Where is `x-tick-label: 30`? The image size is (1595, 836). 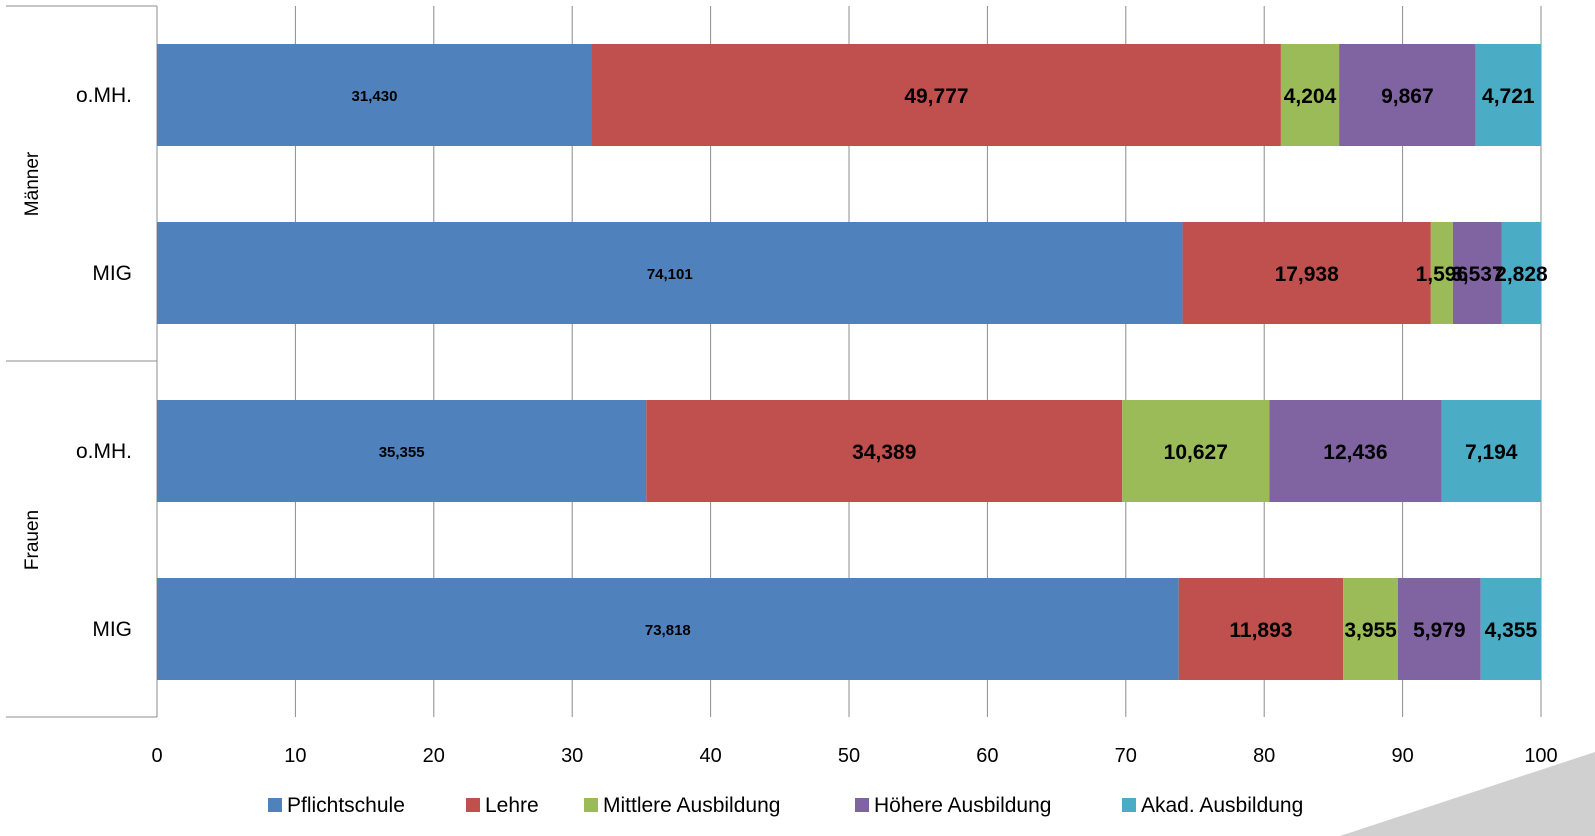 x-tick-label: 30 is located at coordinates (572, 756).